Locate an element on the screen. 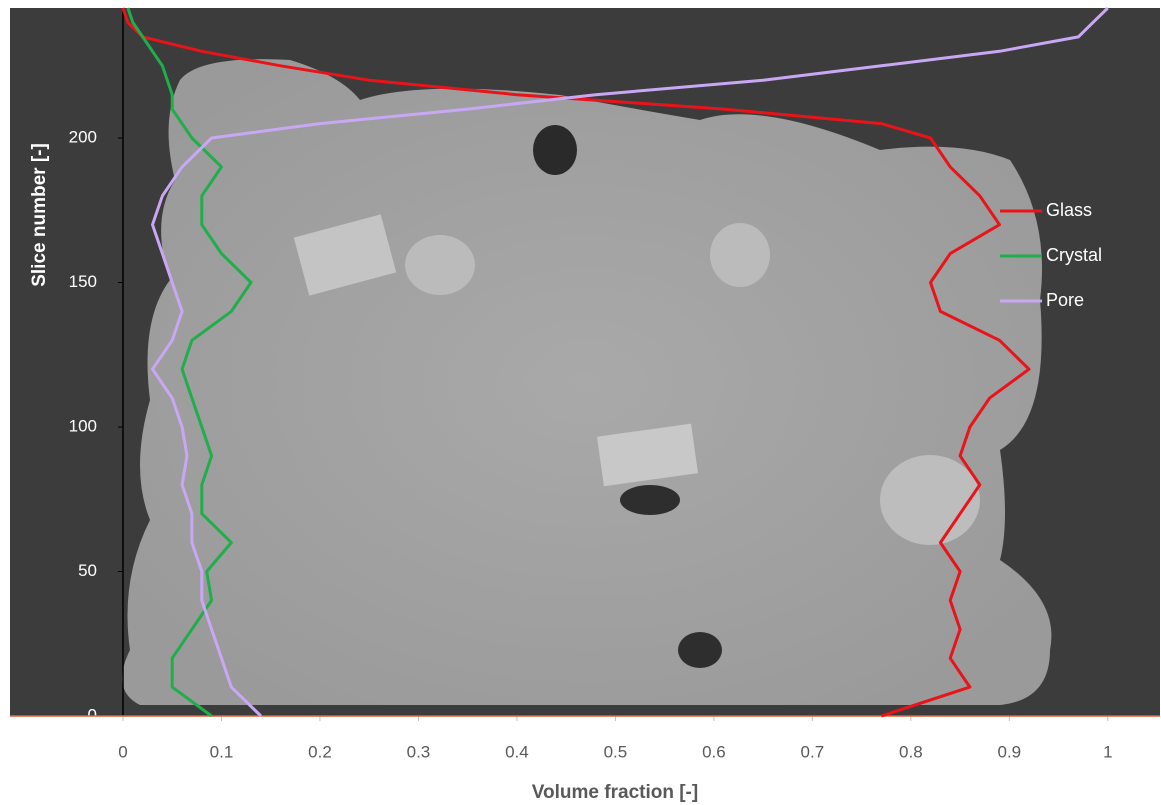 Image resolution: width=1161 pixels, height=805 pixels. legend-label: Glass is located at coordinates (1069, 210).